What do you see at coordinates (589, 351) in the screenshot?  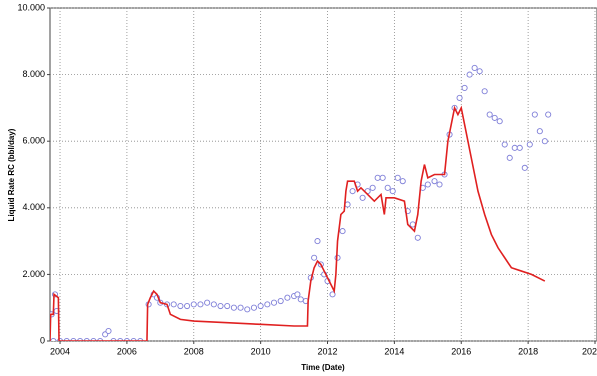 I see `x-tick-label: 202` at bounding box center [589, 351].